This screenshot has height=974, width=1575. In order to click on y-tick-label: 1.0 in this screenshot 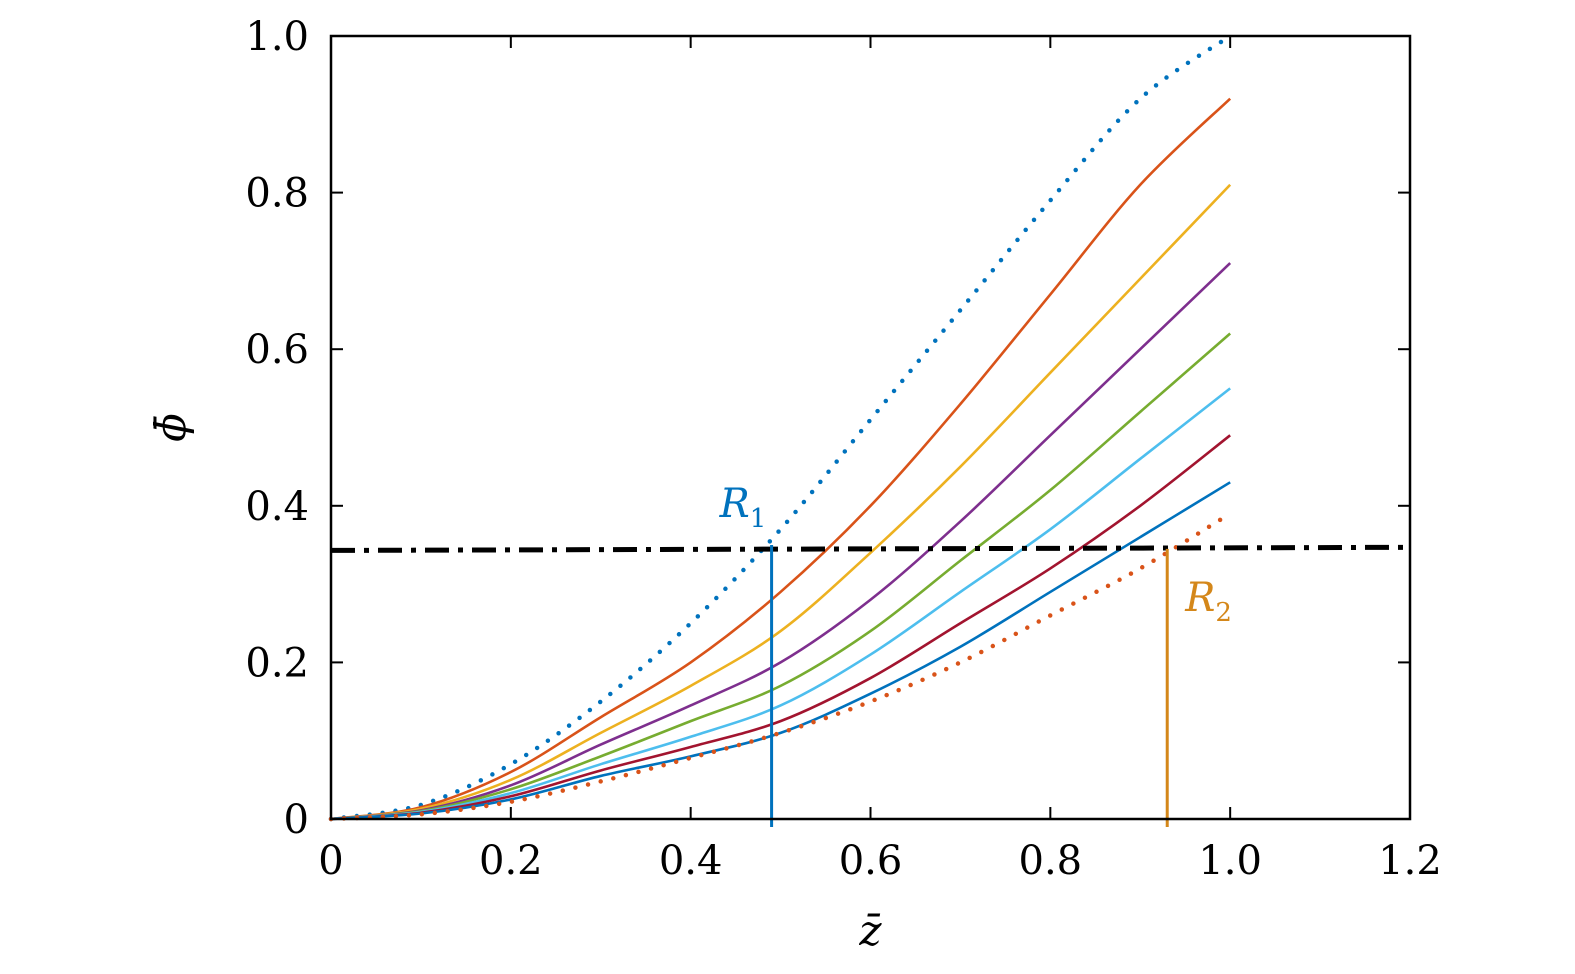, I will do `click(277, 37)`.